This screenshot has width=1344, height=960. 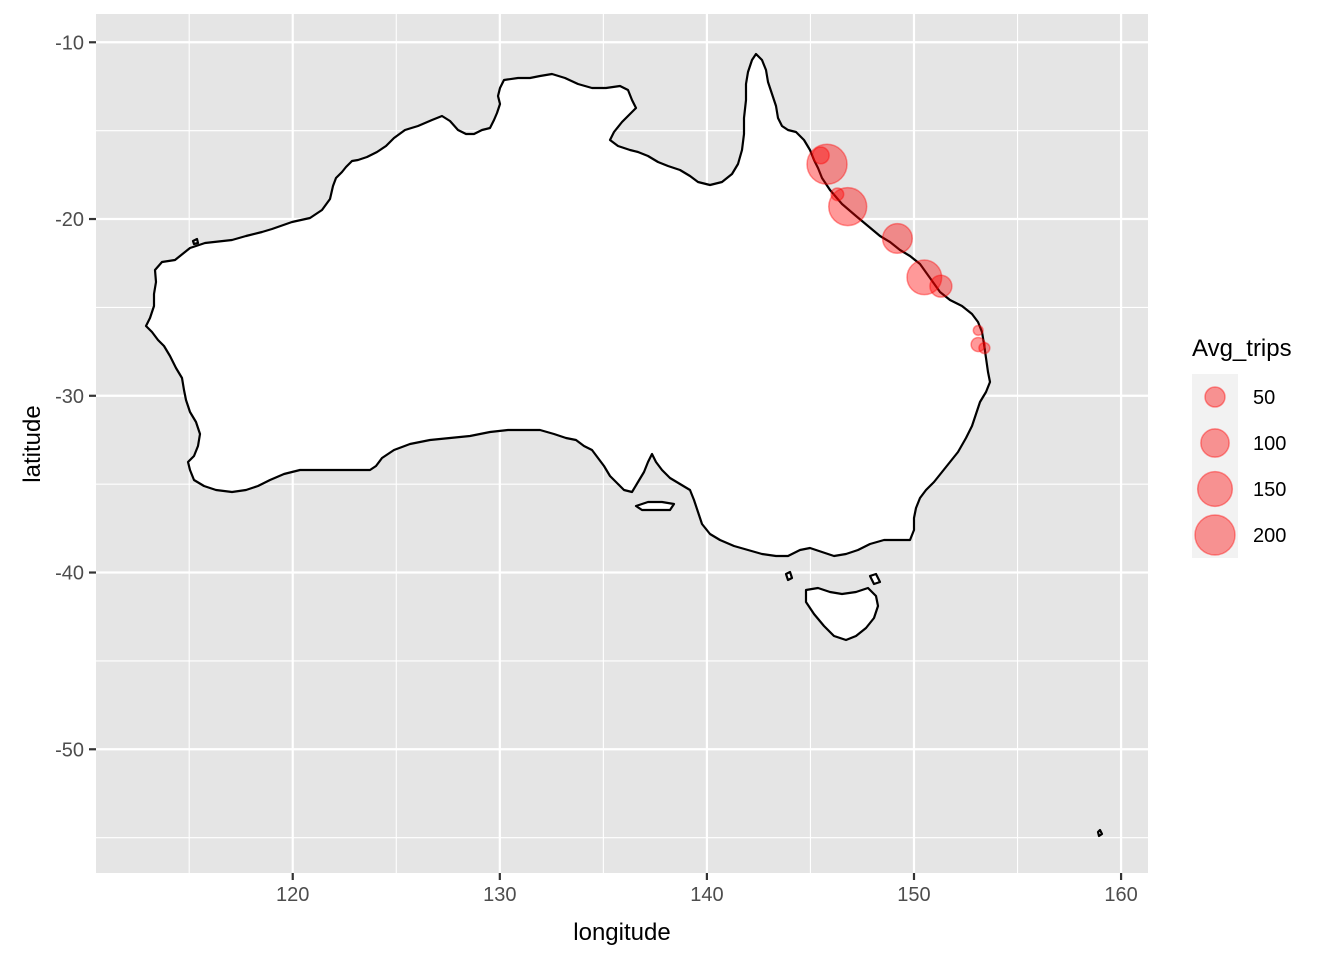 I want to click on flinders-island-coastline, so click(x=875, y=579).